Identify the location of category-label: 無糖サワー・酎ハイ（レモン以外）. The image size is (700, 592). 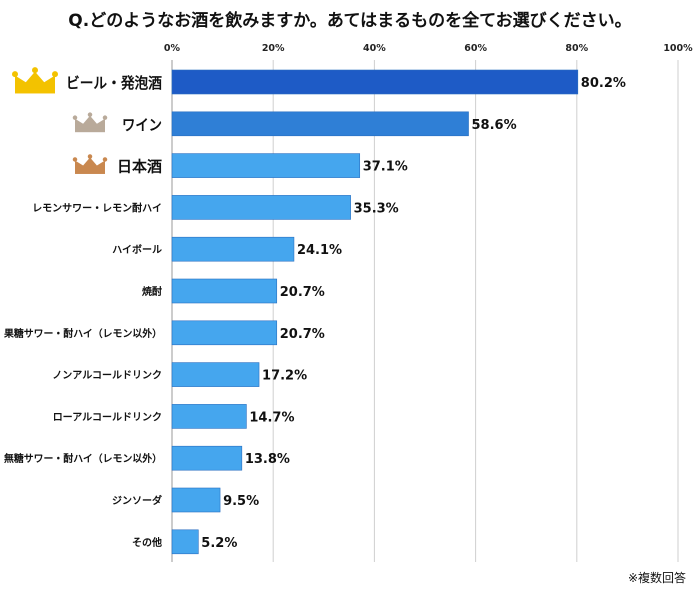
(83, 458).